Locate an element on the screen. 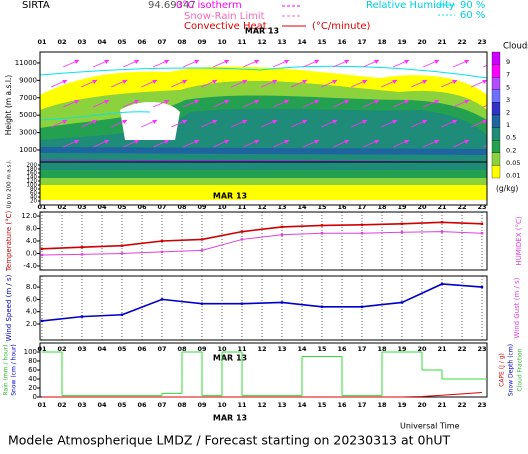 The width and height of the screenshot is (528, 454). y-tick-label: 0 is located at coordinates (35, 397).